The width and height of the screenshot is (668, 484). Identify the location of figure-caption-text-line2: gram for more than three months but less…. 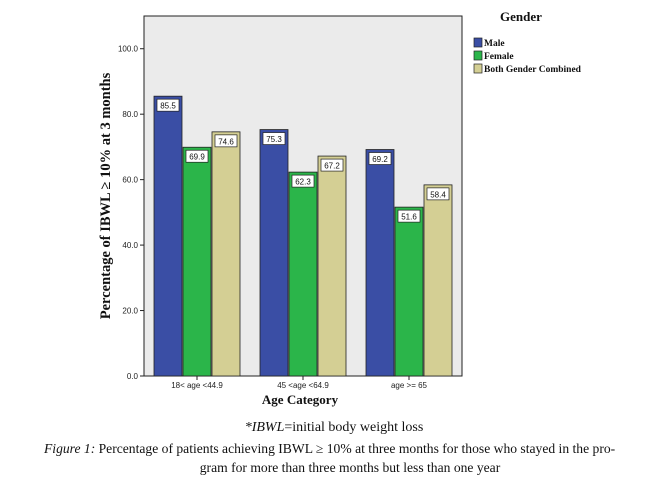
(350, 467).